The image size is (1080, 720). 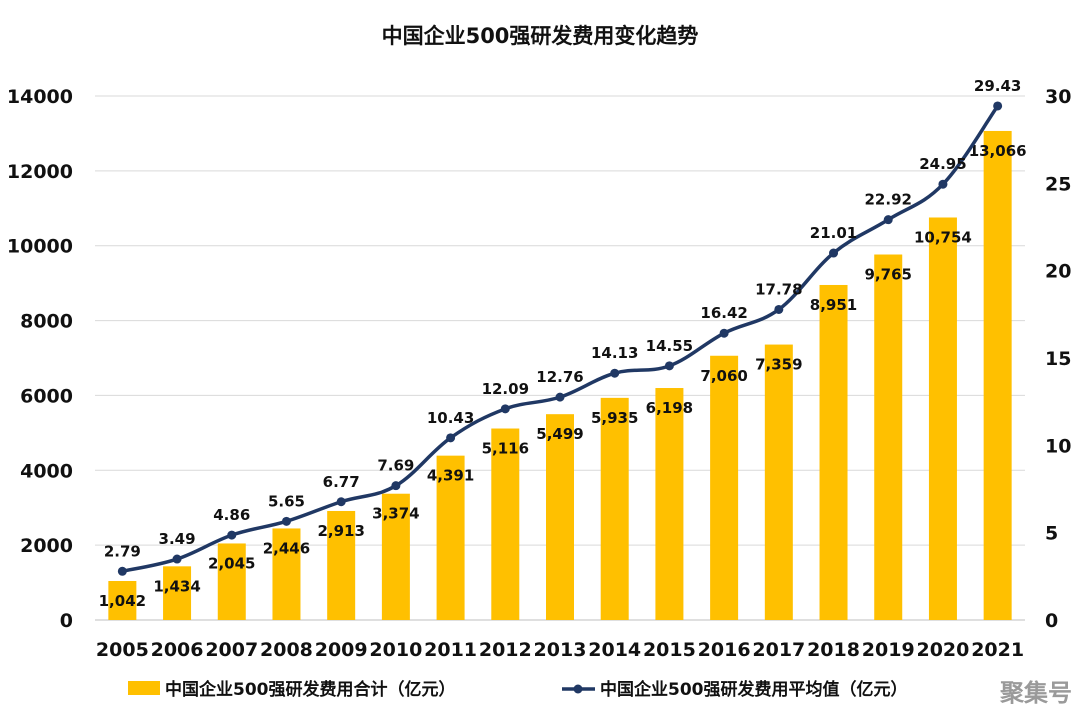 What do you see at coordinates (578, 689) in the screenshot?
I see `legend-line-marker` at bounding box center [578, 689].